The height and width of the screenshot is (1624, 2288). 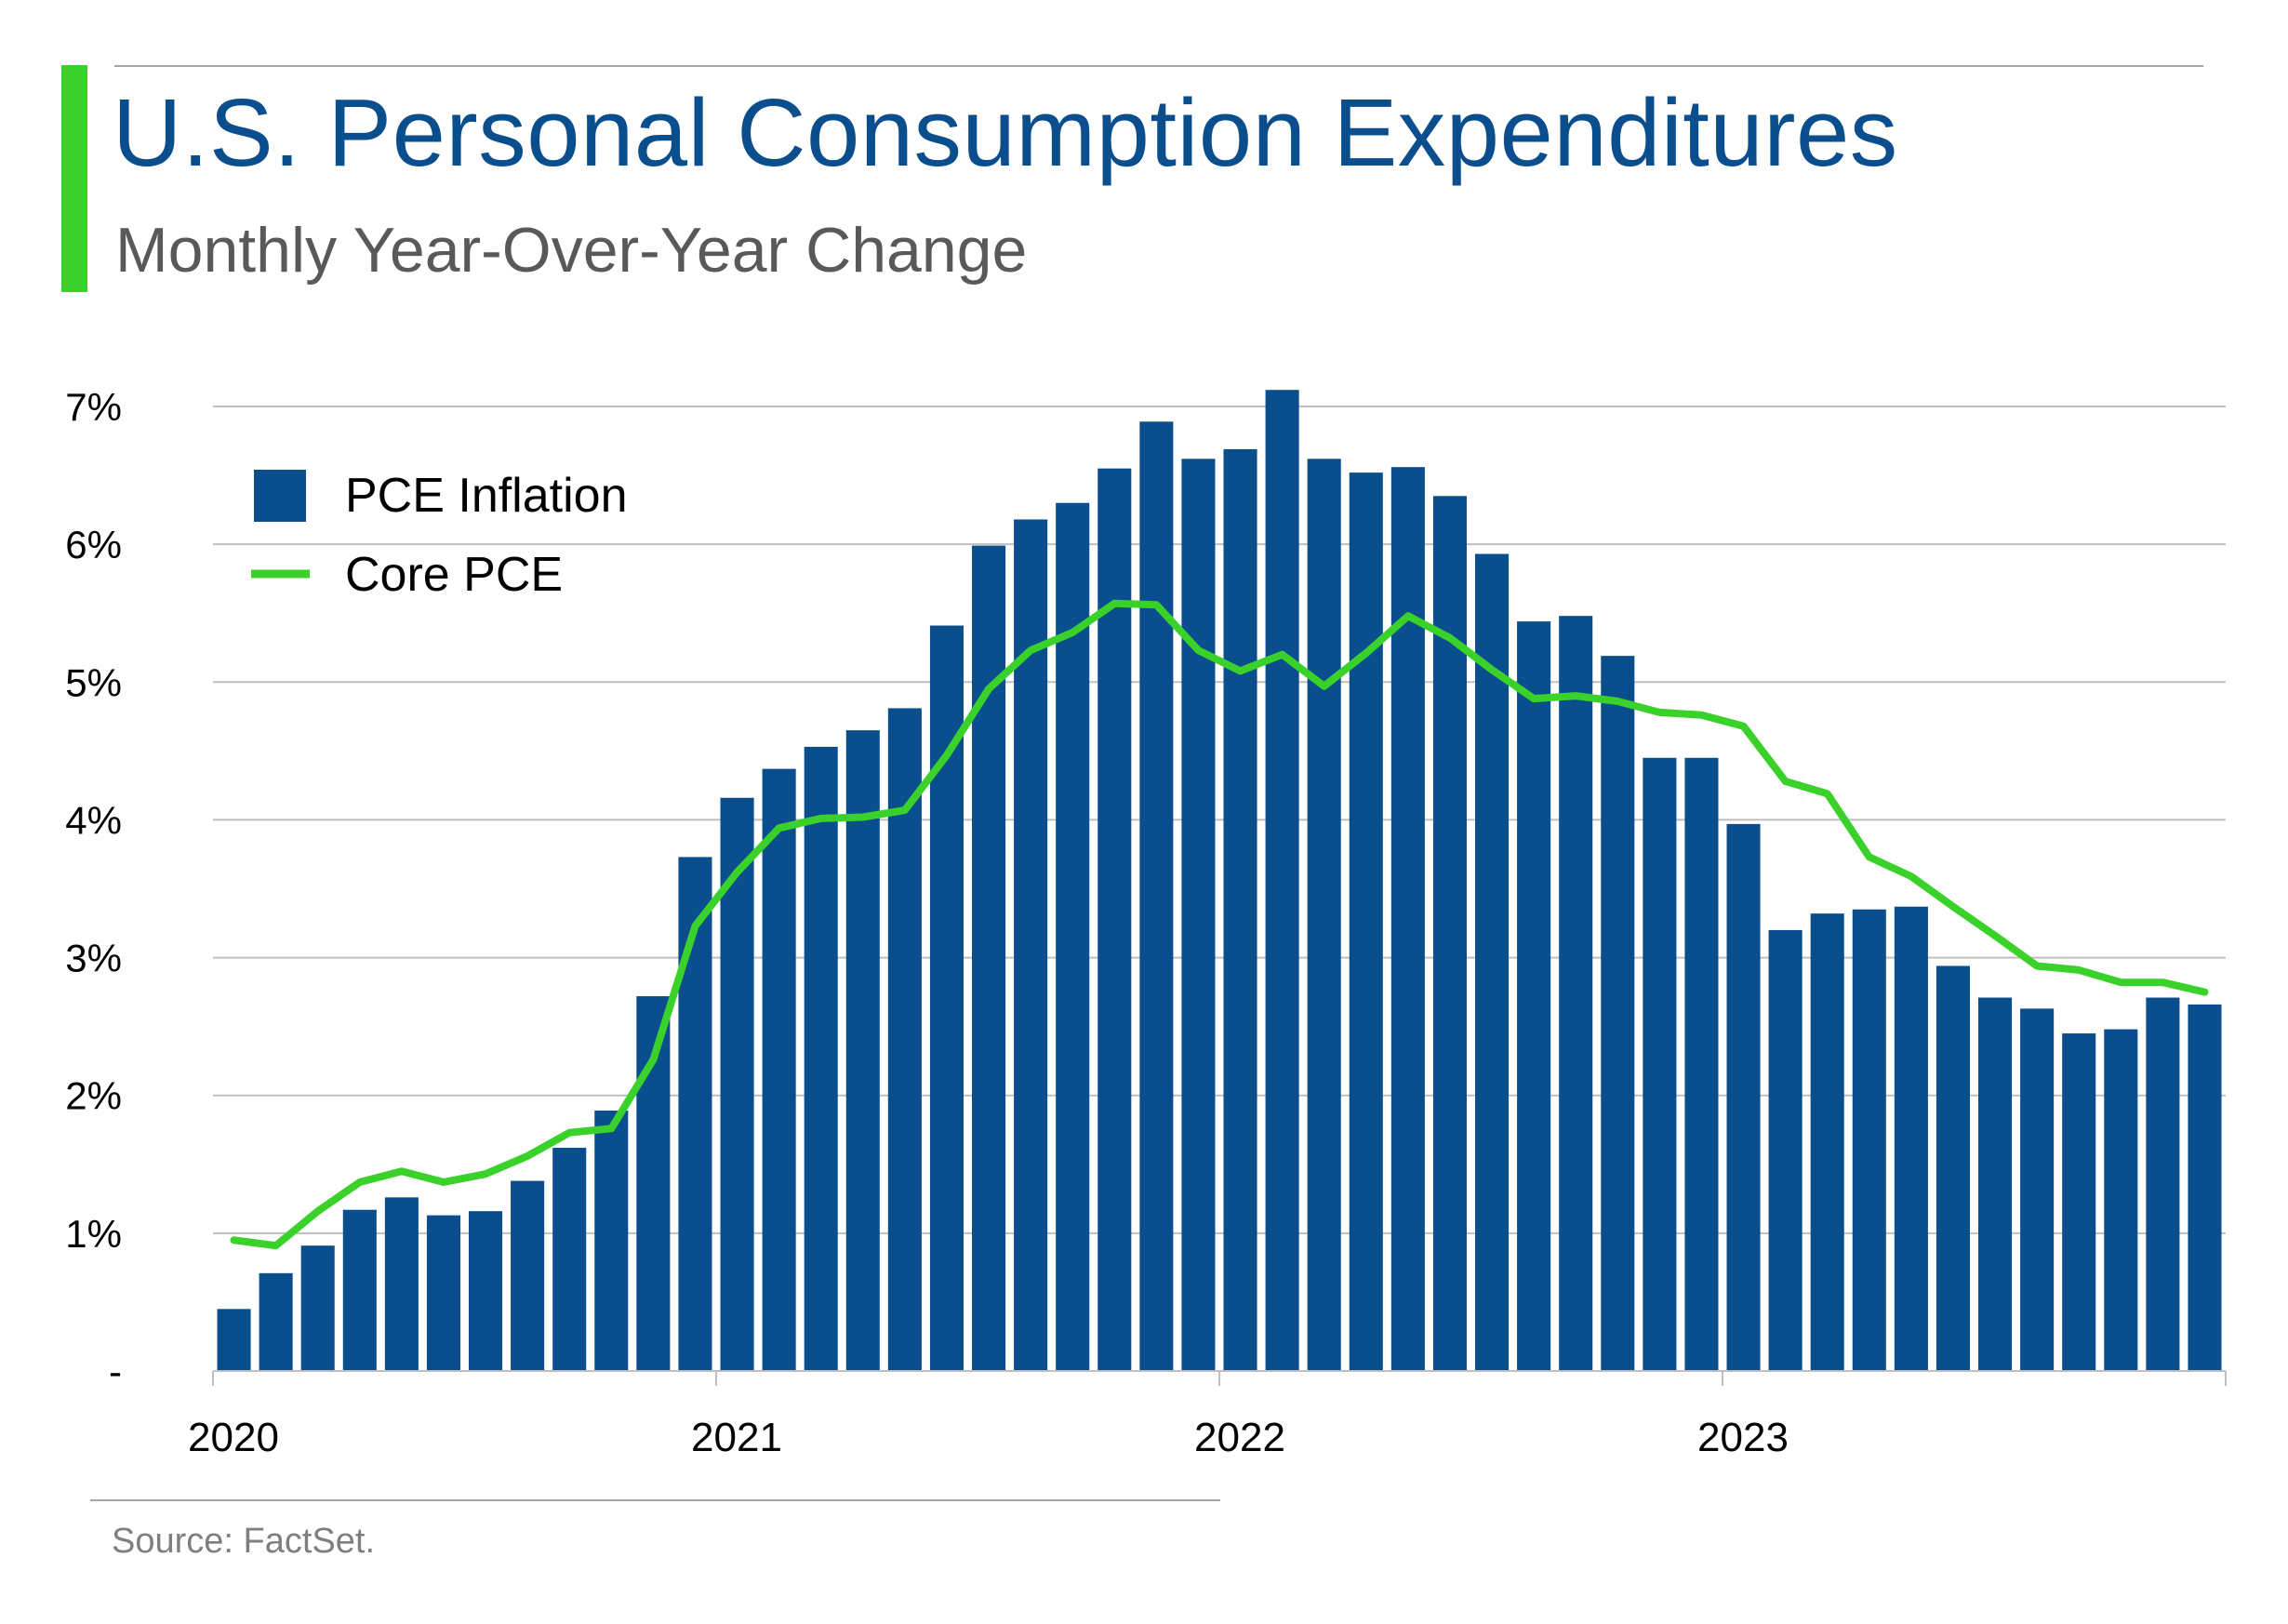 I want to click on y-tick-label: 6%, so click(x=93, y=545).